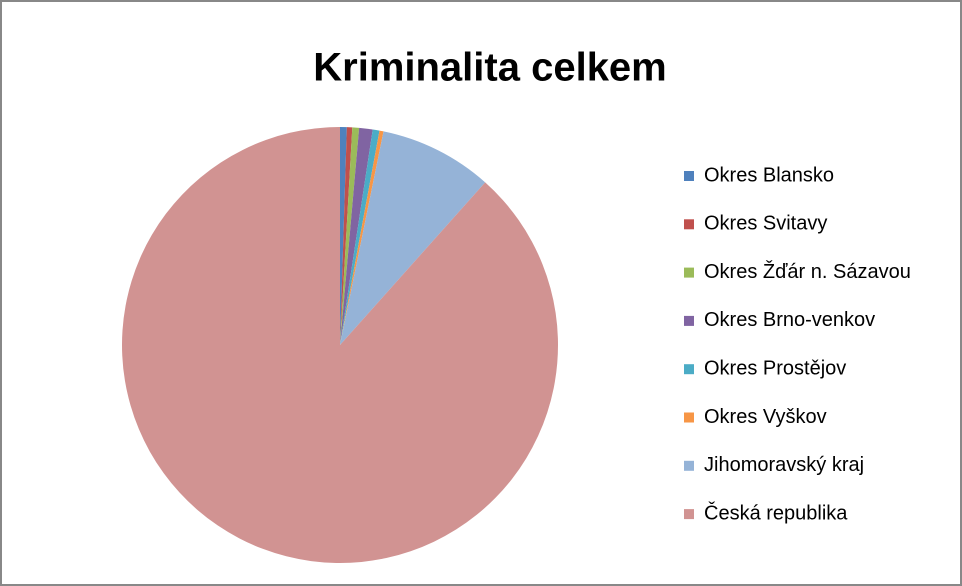  Describe the element at coordinates (490, 68) in the screenshot. I see `chart-title: Kriminalita celkem` at that location.